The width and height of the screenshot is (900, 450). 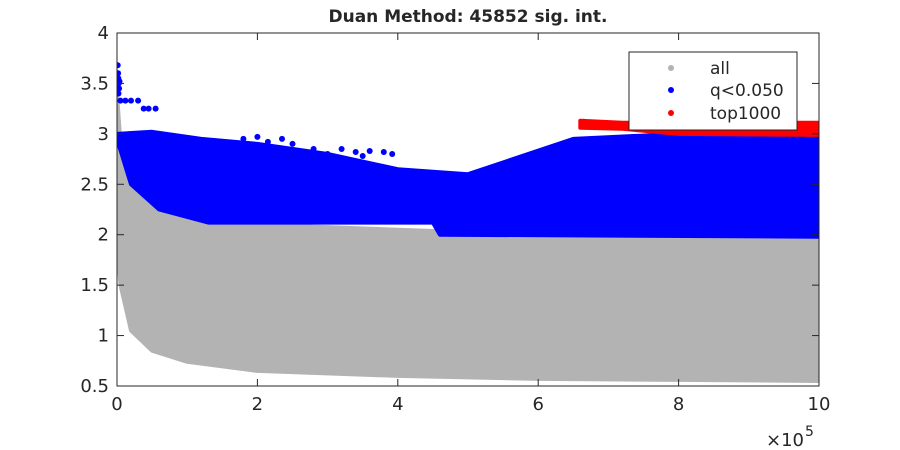 I want to click on legend: all q<0.050 top1000, so click(x=713, y=91).